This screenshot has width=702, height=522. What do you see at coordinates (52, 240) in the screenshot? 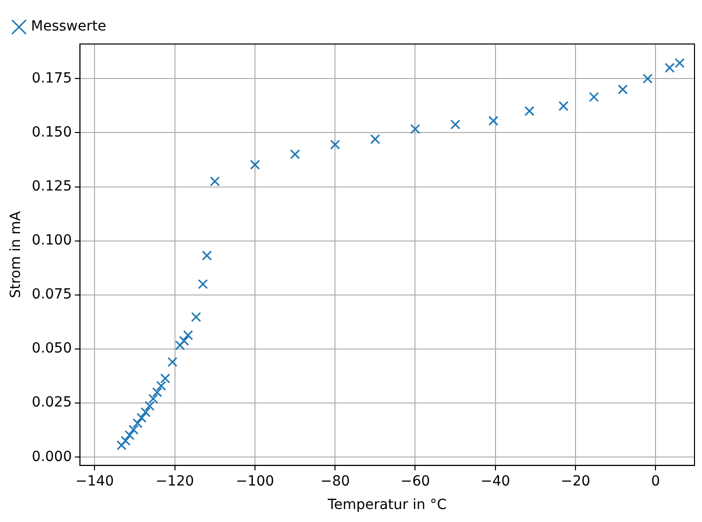
I see `y-tick-label: 0.100` at bounding box center [52, 240].